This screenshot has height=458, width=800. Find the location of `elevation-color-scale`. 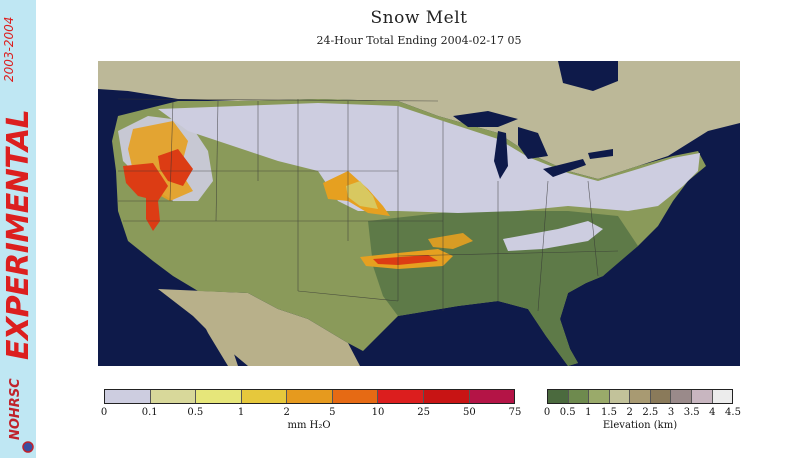

elevation-color-scale is located at coordinates (640, 396).